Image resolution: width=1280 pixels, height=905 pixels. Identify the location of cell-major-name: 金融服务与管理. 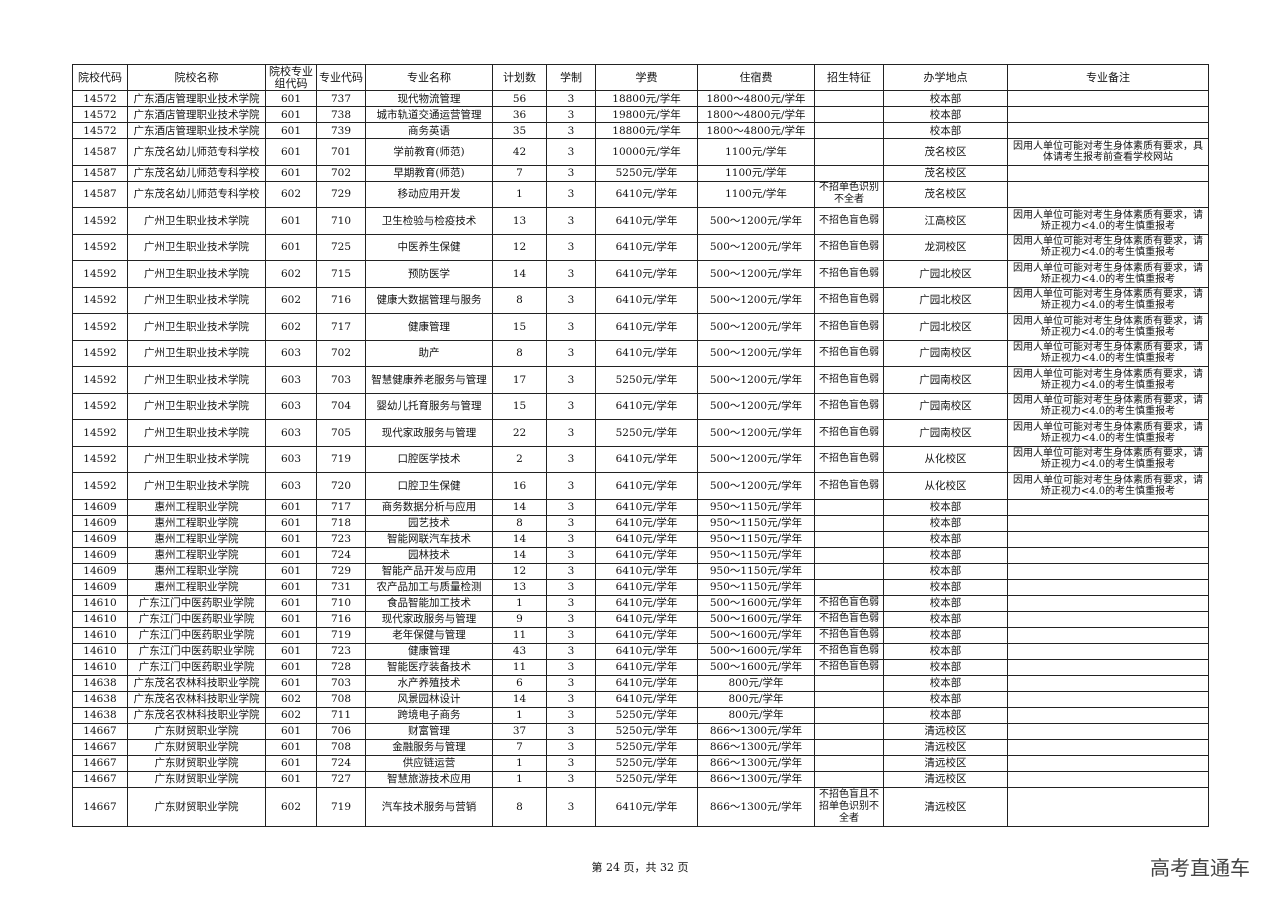
(429, 747).